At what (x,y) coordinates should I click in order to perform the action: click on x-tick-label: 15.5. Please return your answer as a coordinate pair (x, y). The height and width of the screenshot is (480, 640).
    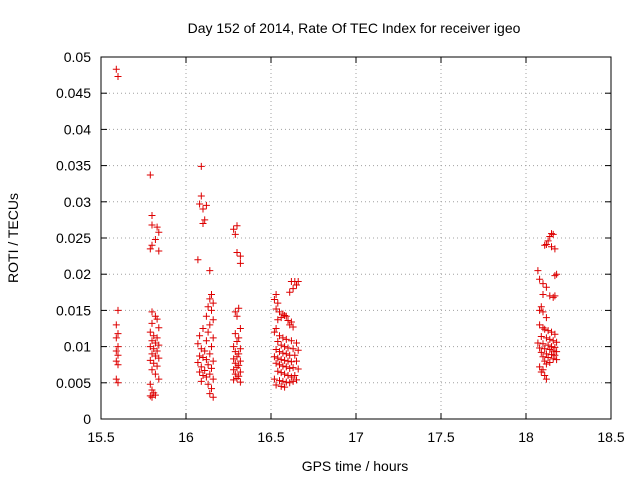
    Looking at the image, I should click on (100, 437).